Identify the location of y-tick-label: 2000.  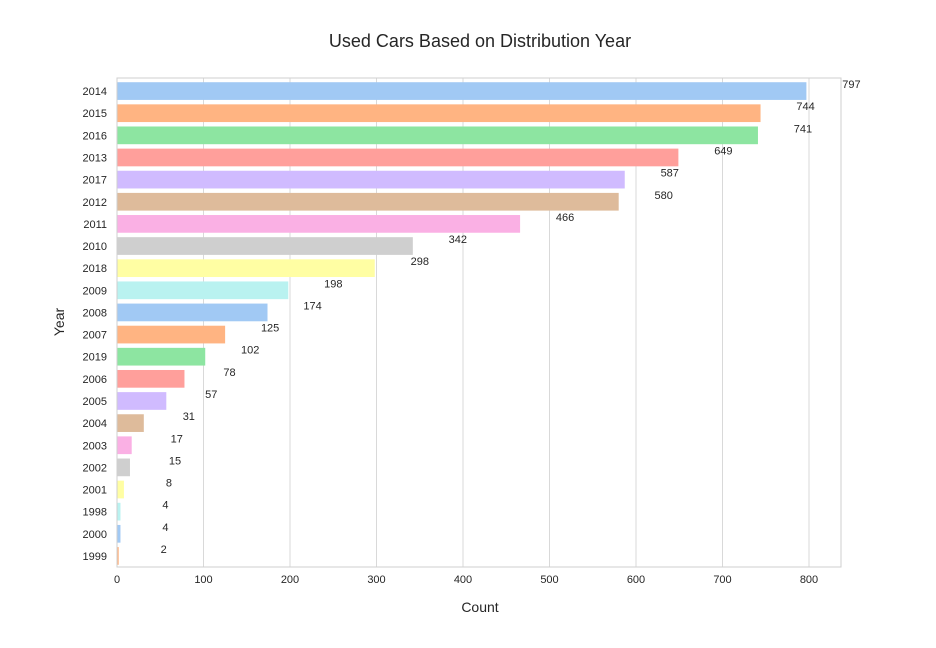
(95, 535).